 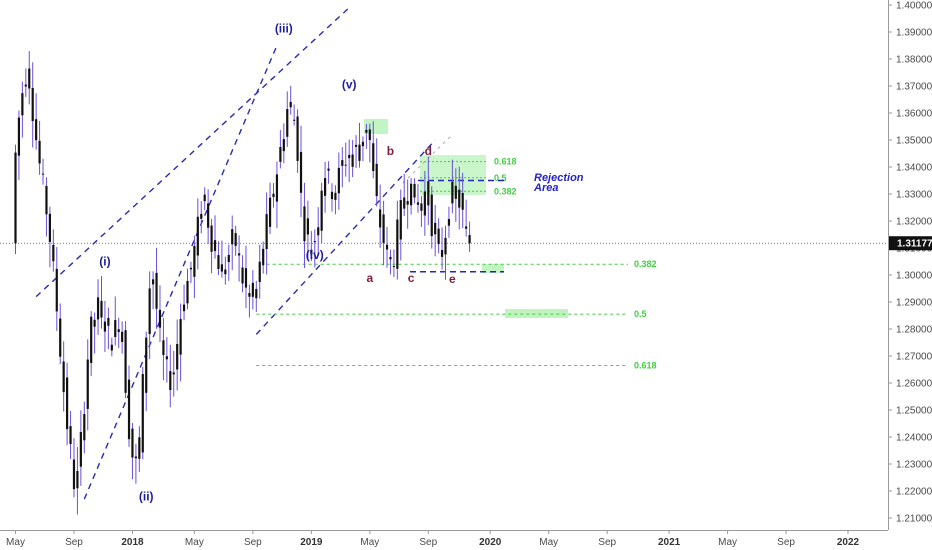 I want to click on price-tick-label: 1.40000, so click(x=914, y=6).